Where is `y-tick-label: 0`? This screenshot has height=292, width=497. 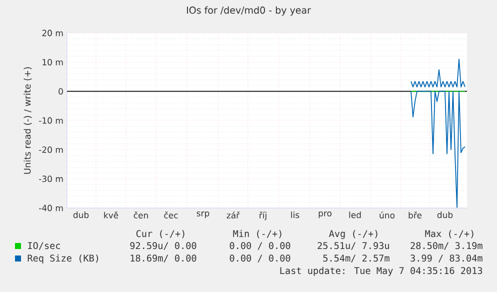
y-tick-label: 0 is located at coordinates (60, 91).